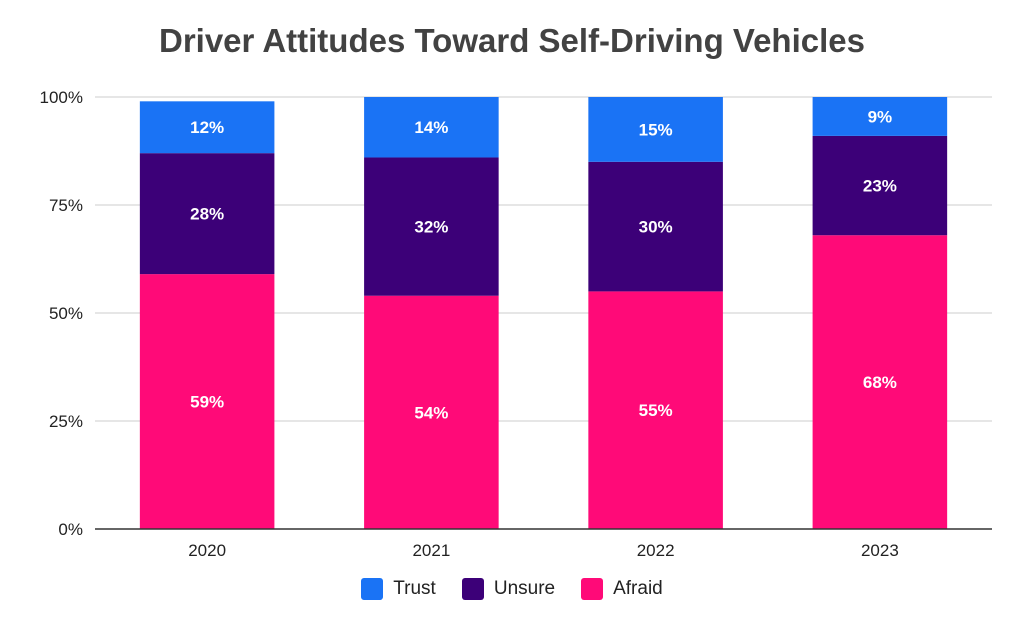 This screenshot has height=634, width=1024. What do you see at coordinates (70, 529) in the screenshot?
I see `y-tick-label: 0%` at bounding box center [70, 529].